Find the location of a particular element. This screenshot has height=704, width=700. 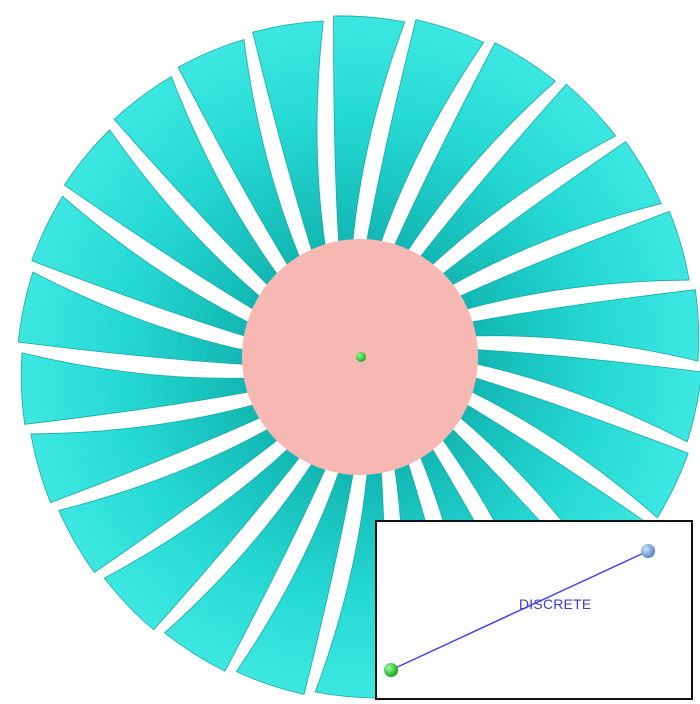

center-node is located at coordinates (361, 357).